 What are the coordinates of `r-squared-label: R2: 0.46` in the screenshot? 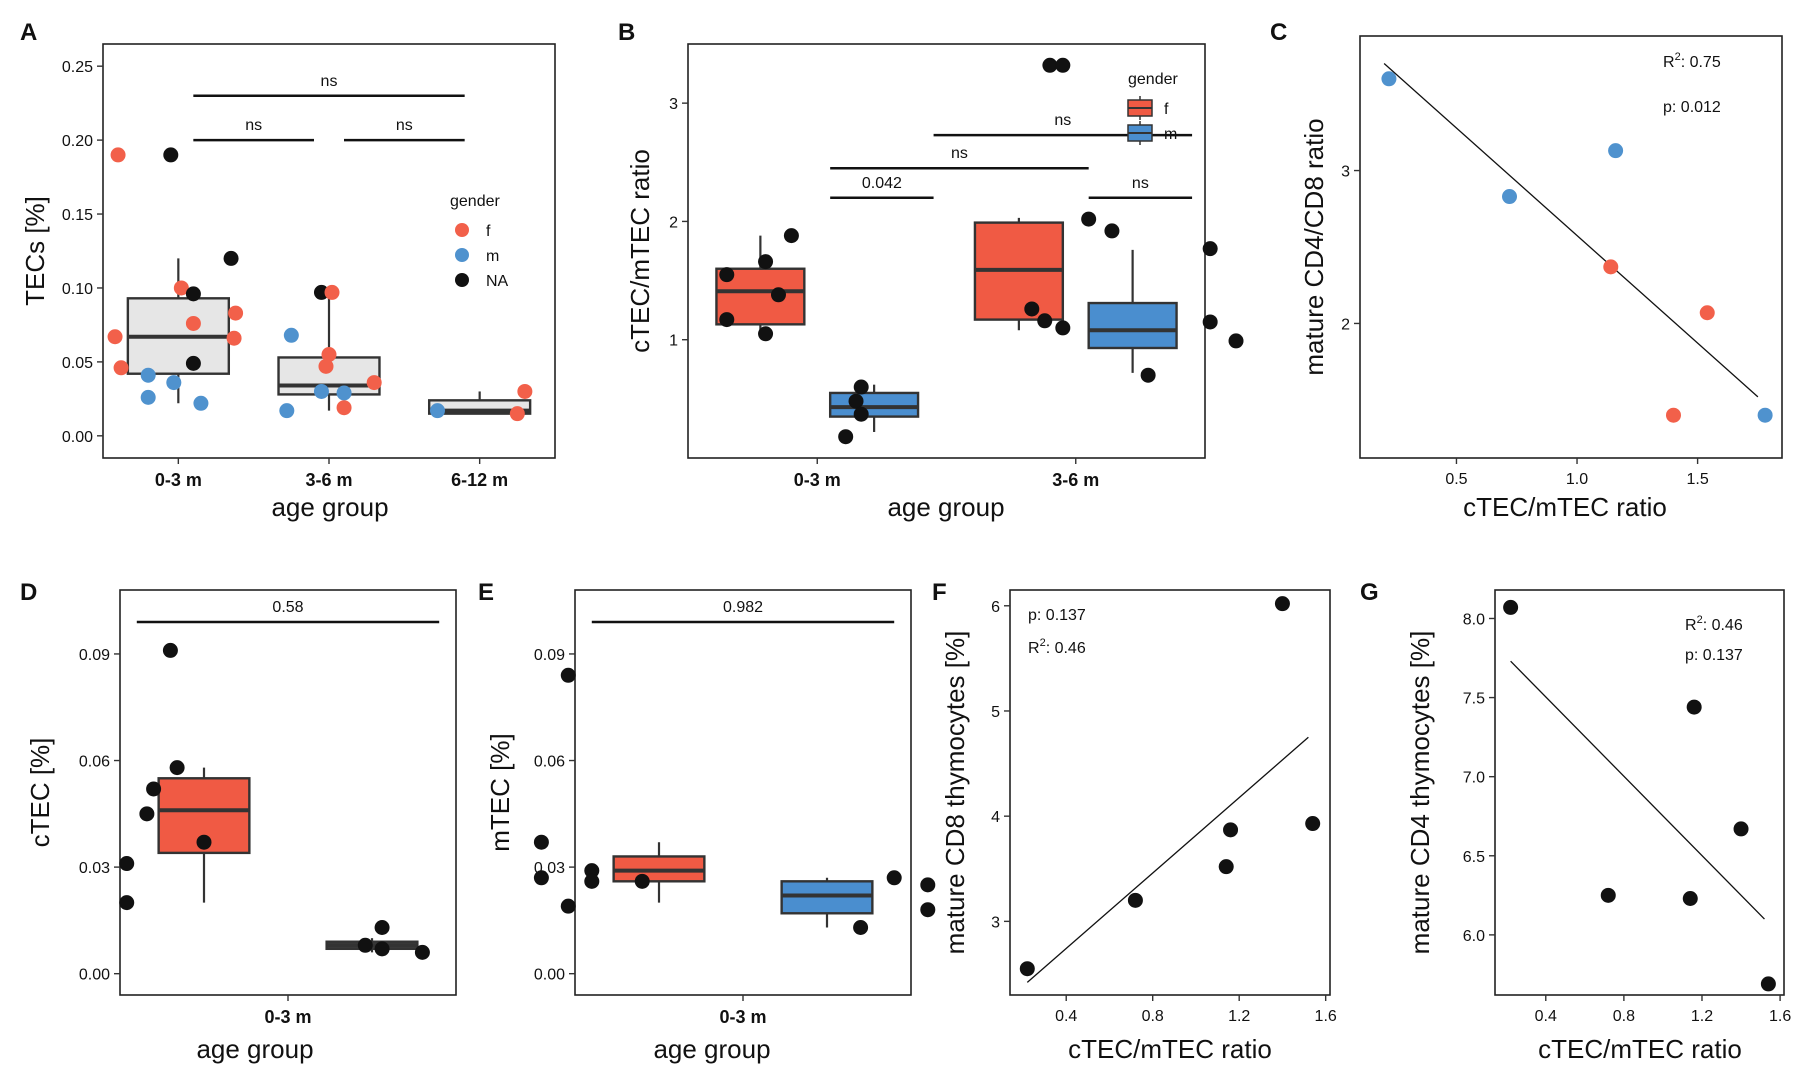 It's located at (1714, 624).